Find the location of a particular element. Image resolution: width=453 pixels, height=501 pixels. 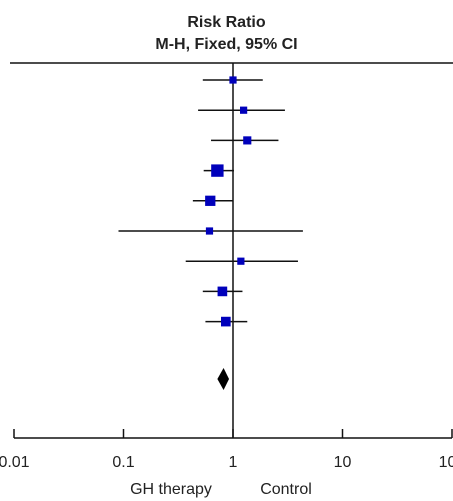

x-tick-label: 0.01 is located at coordinates (15, 462).